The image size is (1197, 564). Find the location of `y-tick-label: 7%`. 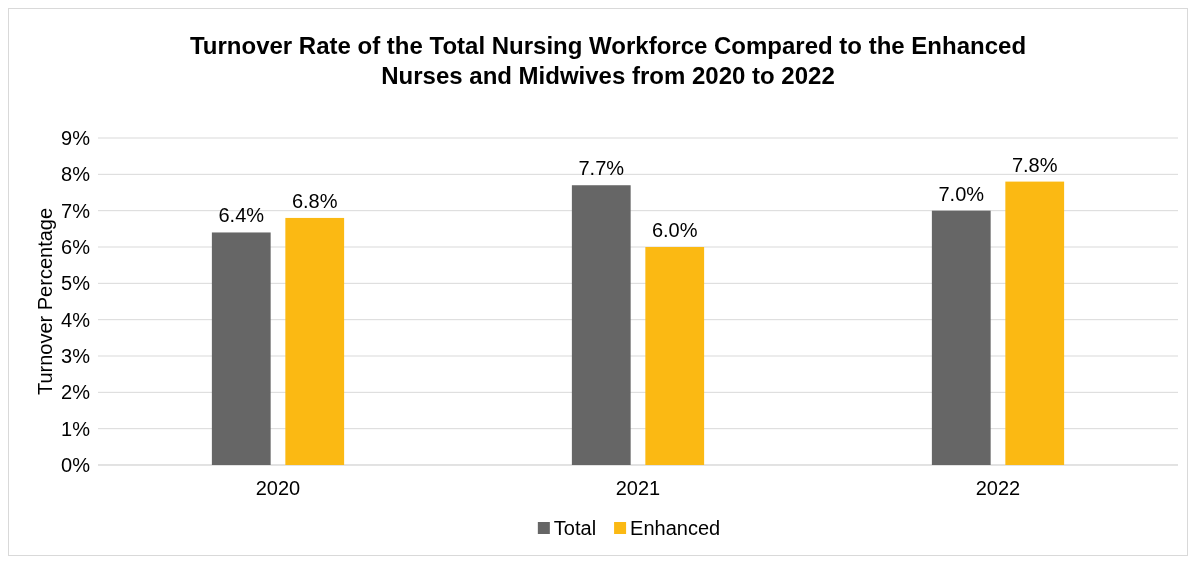

y-tick-label: 7% is located at coordinates (76, 210).